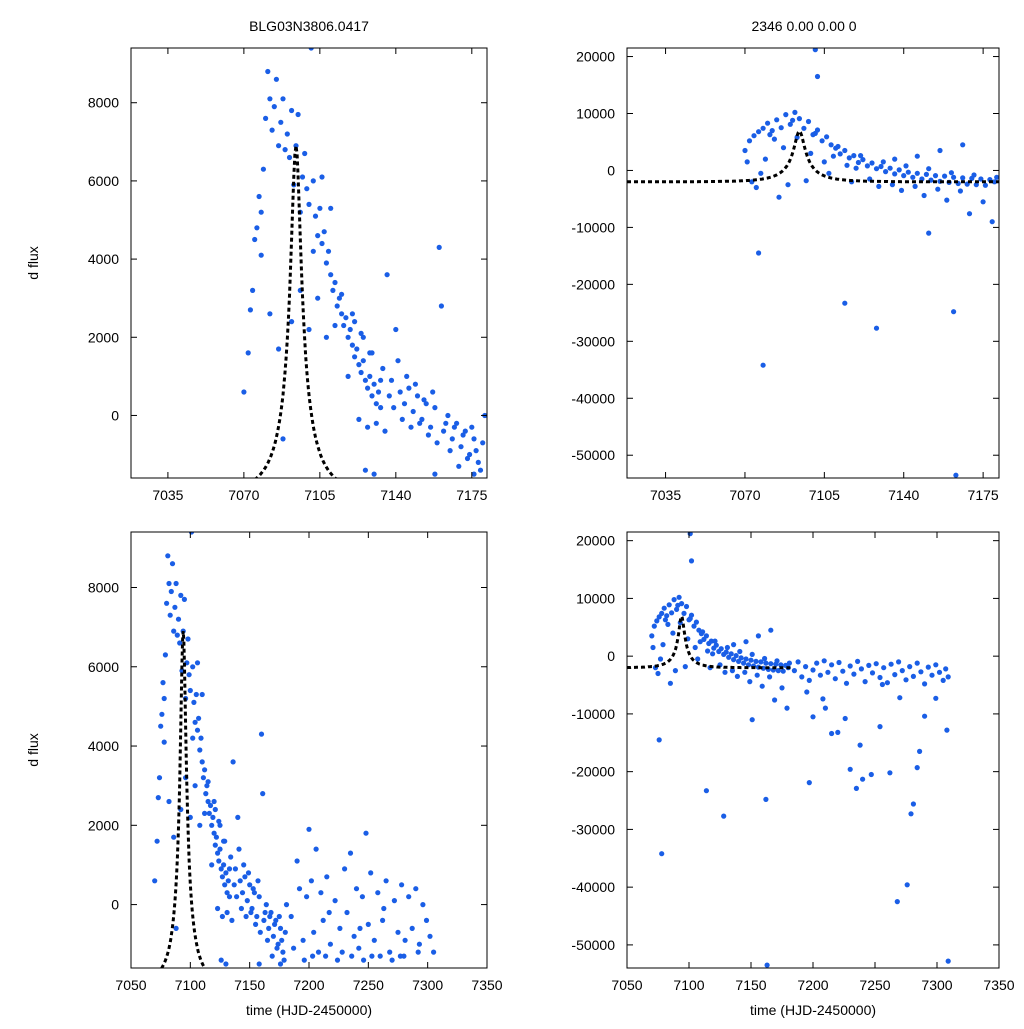  I want to click on y-axis-label: d flux, so click(33, 749).